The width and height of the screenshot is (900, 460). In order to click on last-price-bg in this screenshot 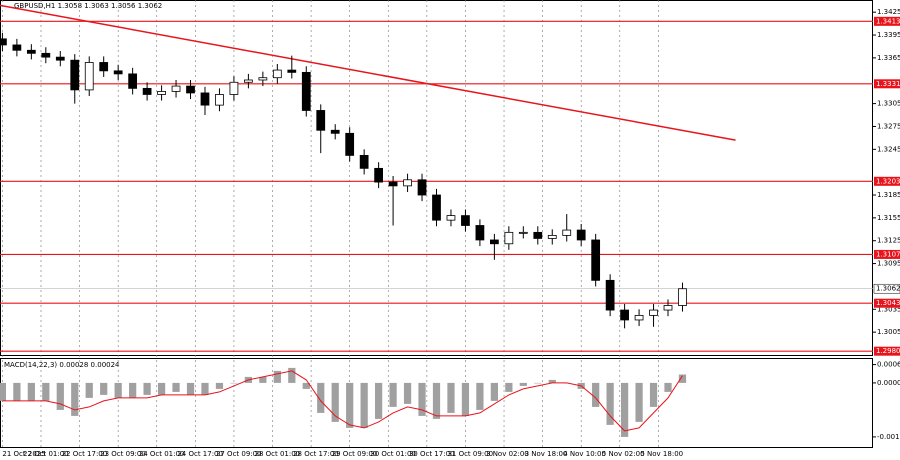, I will do `click(886, 288)`.